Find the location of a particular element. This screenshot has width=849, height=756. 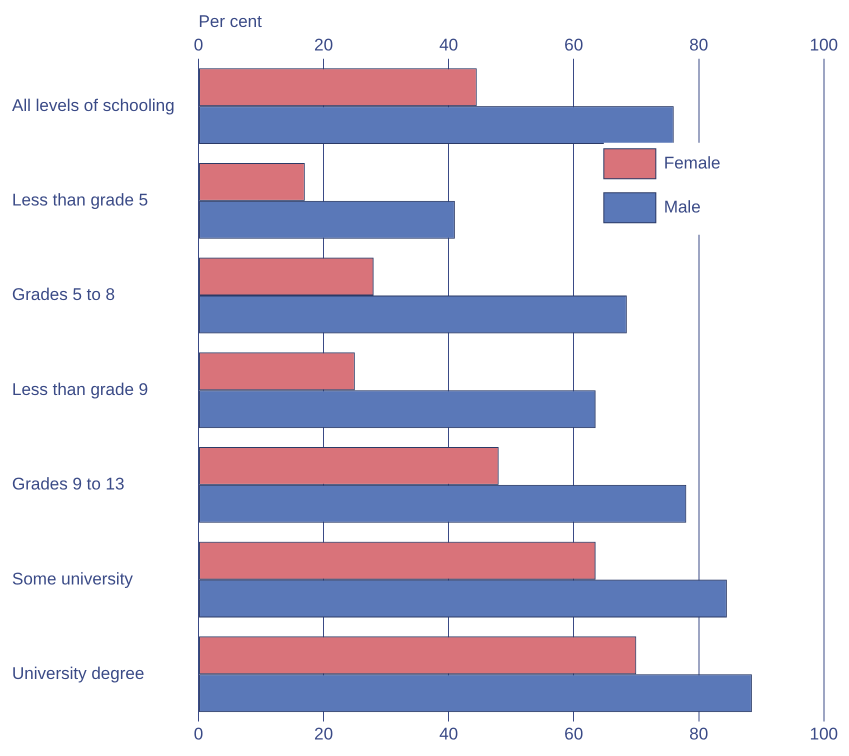

x2-tick-label: 20 is located at coordinates (324, 44).